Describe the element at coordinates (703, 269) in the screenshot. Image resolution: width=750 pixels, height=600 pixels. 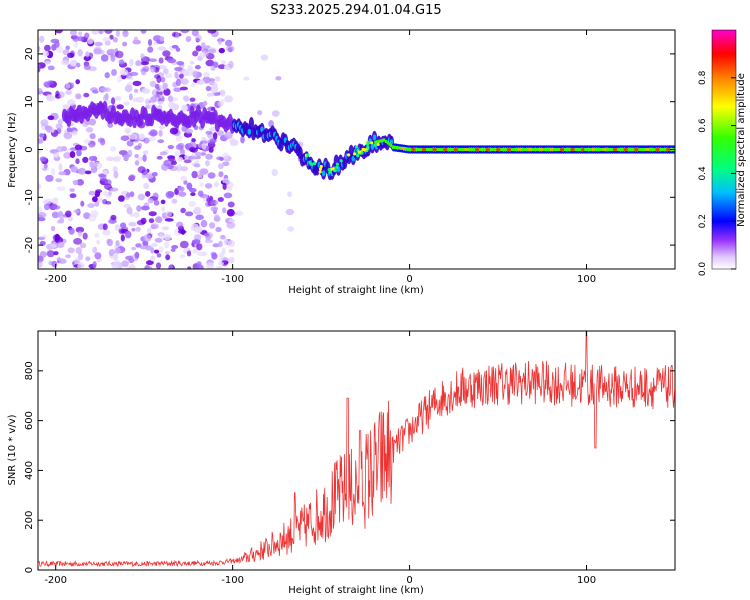
I see `colorbar-tick-label: 0.0` at that location.